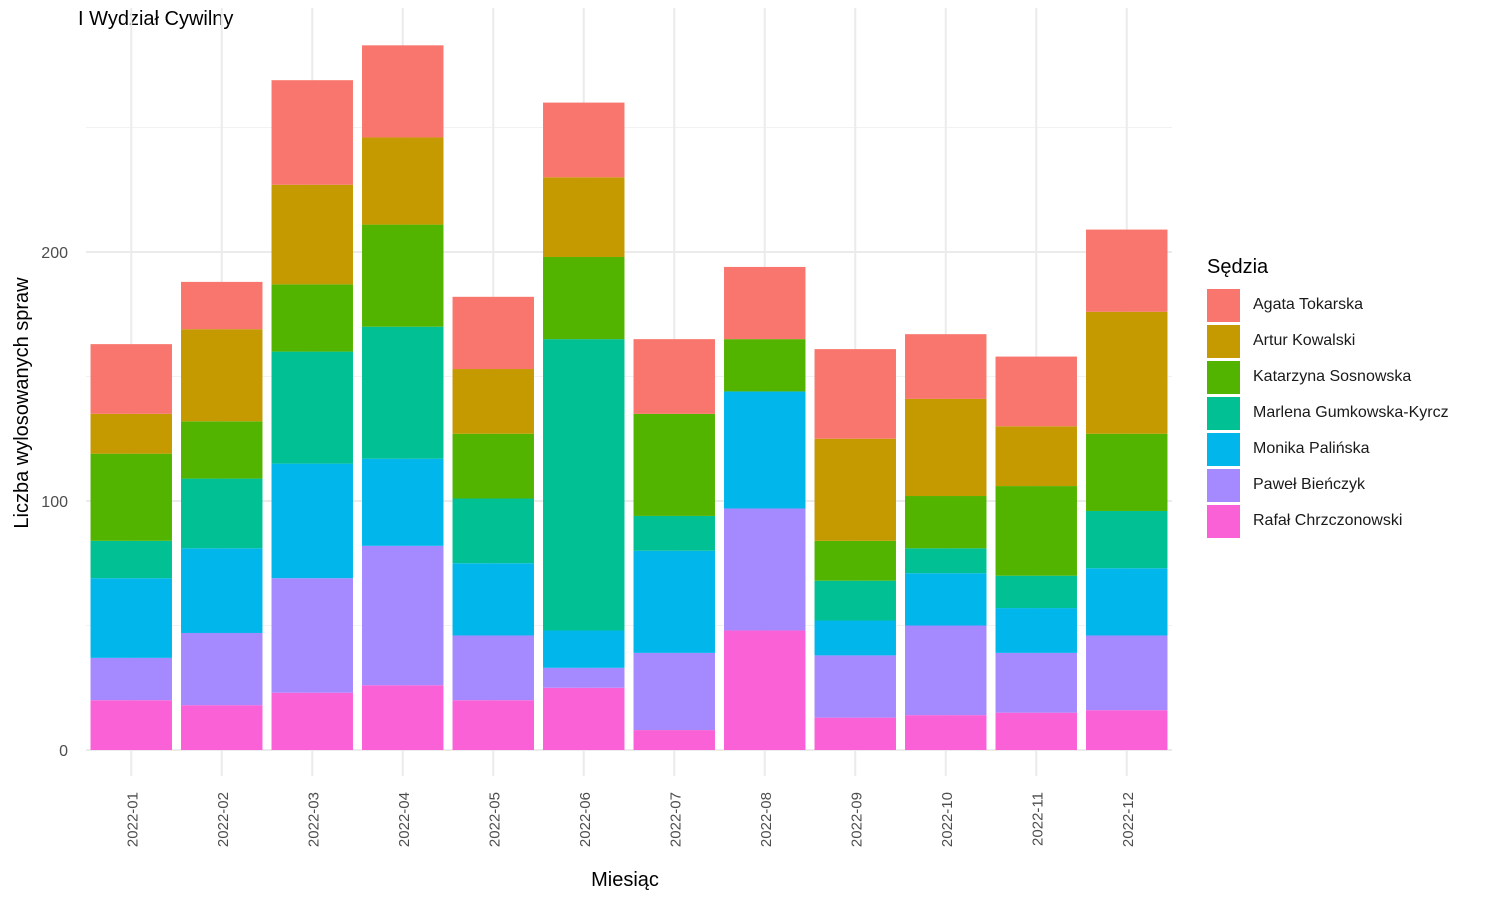 This screenshot has width=1500, height=900. Describe the element at coordinates (856, 819) in the screenshot. I see `x-tick-label: 2022-09` at that location.